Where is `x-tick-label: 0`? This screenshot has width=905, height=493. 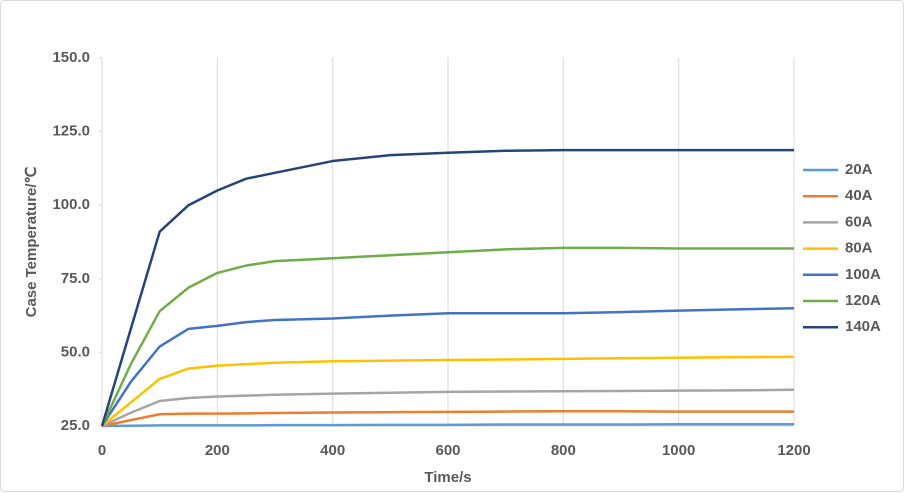 x-tick-label: 0 is located at coordinates (102, 450).